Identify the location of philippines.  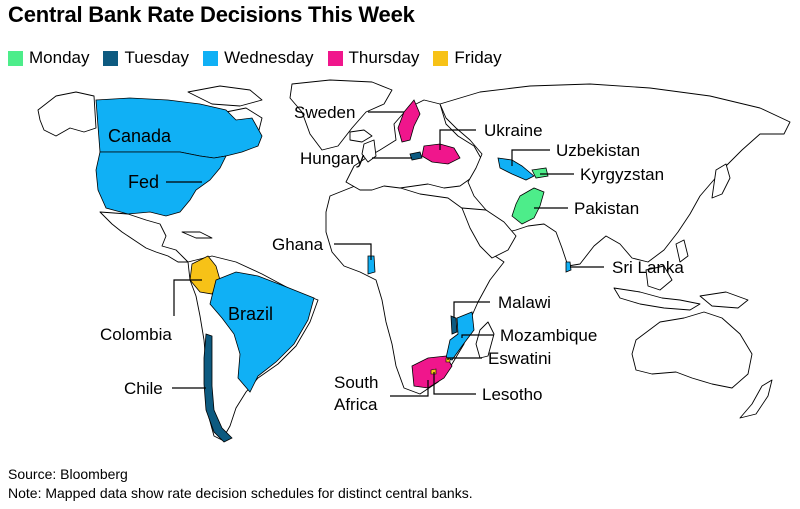
(682, 251).